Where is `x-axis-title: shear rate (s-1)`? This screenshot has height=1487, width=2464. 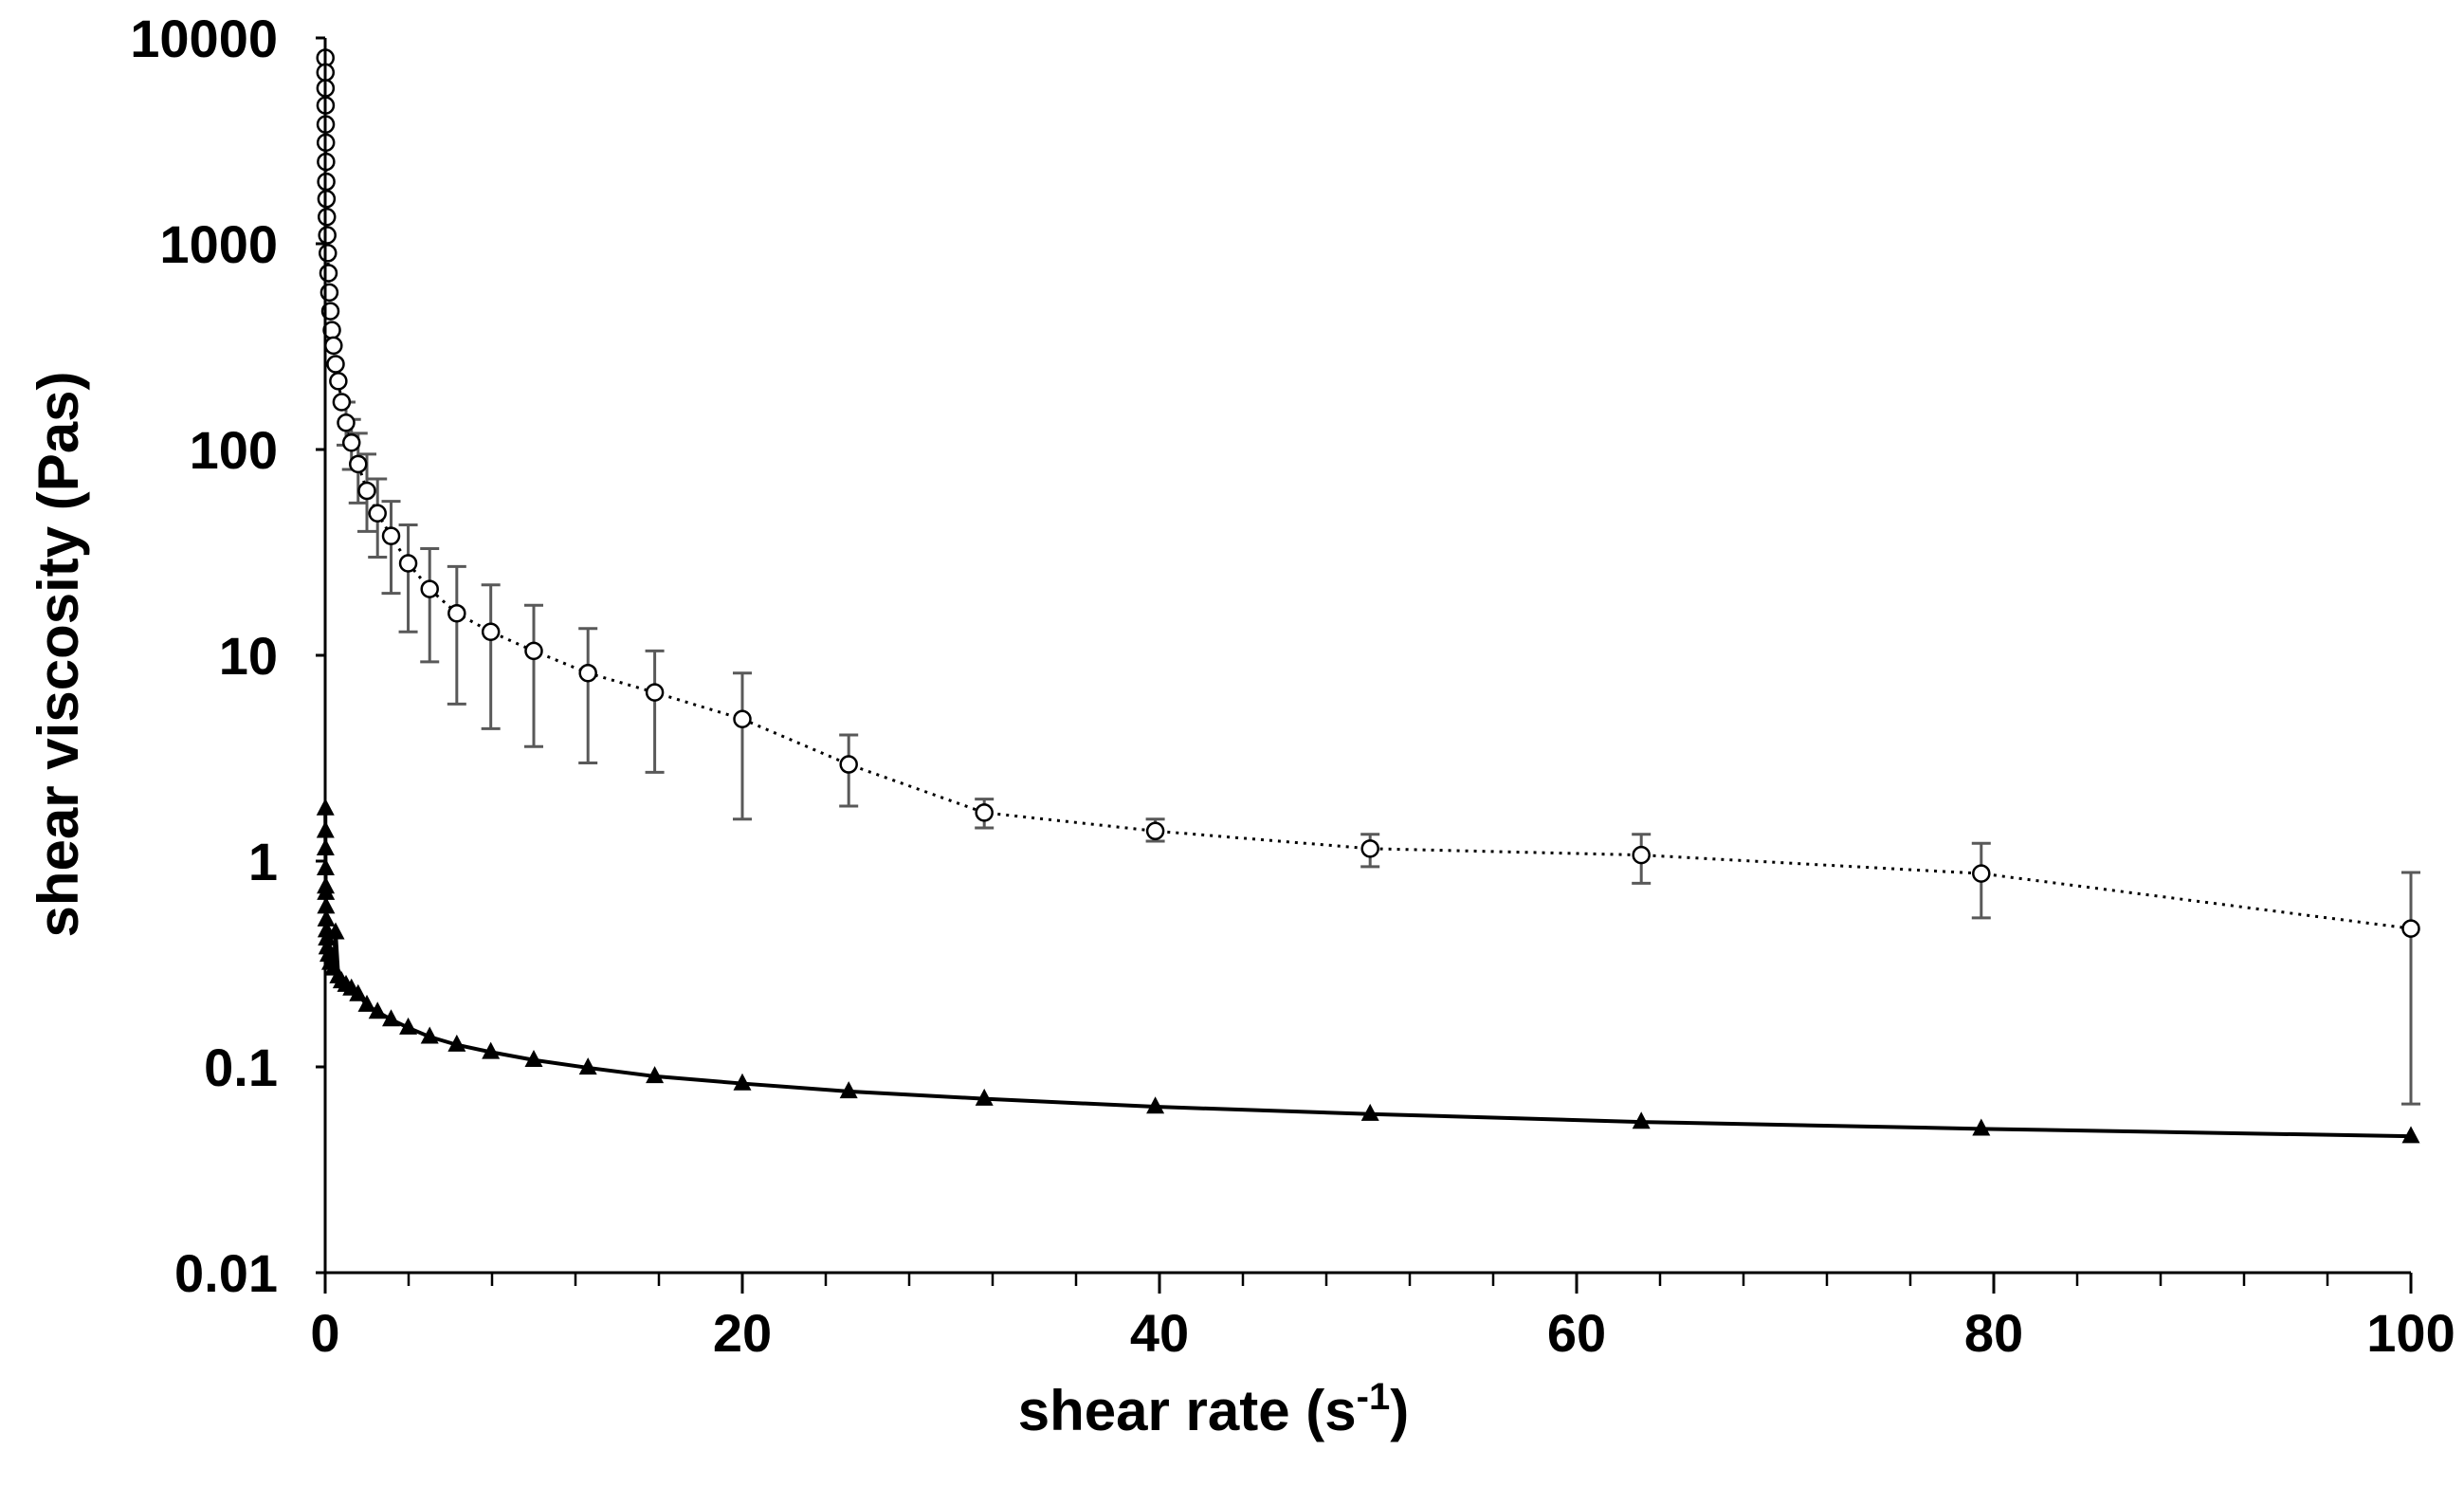
x-axis-title: shear rate (s-1) is located at coordinates (1213, 1409).